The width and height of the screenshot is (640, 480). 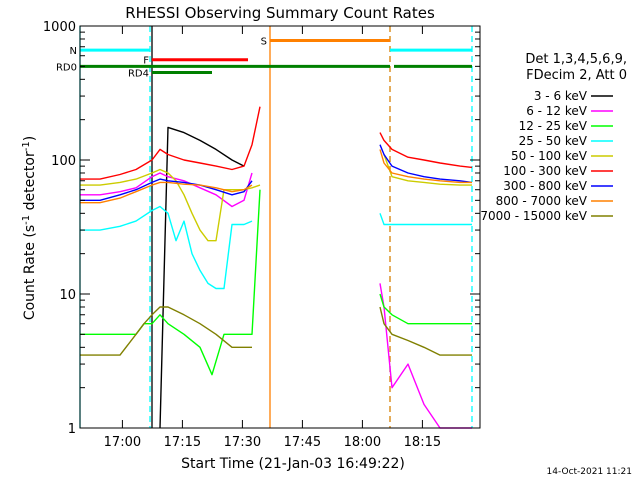 I want to click on y-tick-label-0: 1, so click(x=72, y=429).